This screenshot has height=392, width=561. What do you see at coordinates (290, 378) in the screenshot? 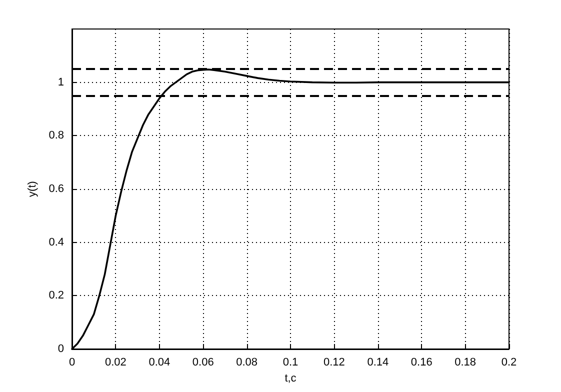
I see `x-axis-title: t,c` at bounding box center [290, 378].